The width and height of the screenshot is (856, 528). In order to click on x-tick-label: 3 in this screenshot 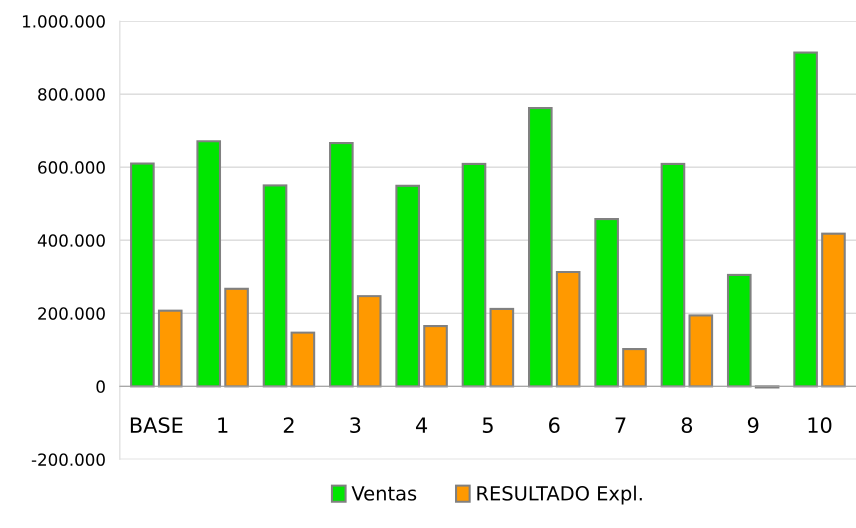, I will do `click(355, 425)`.